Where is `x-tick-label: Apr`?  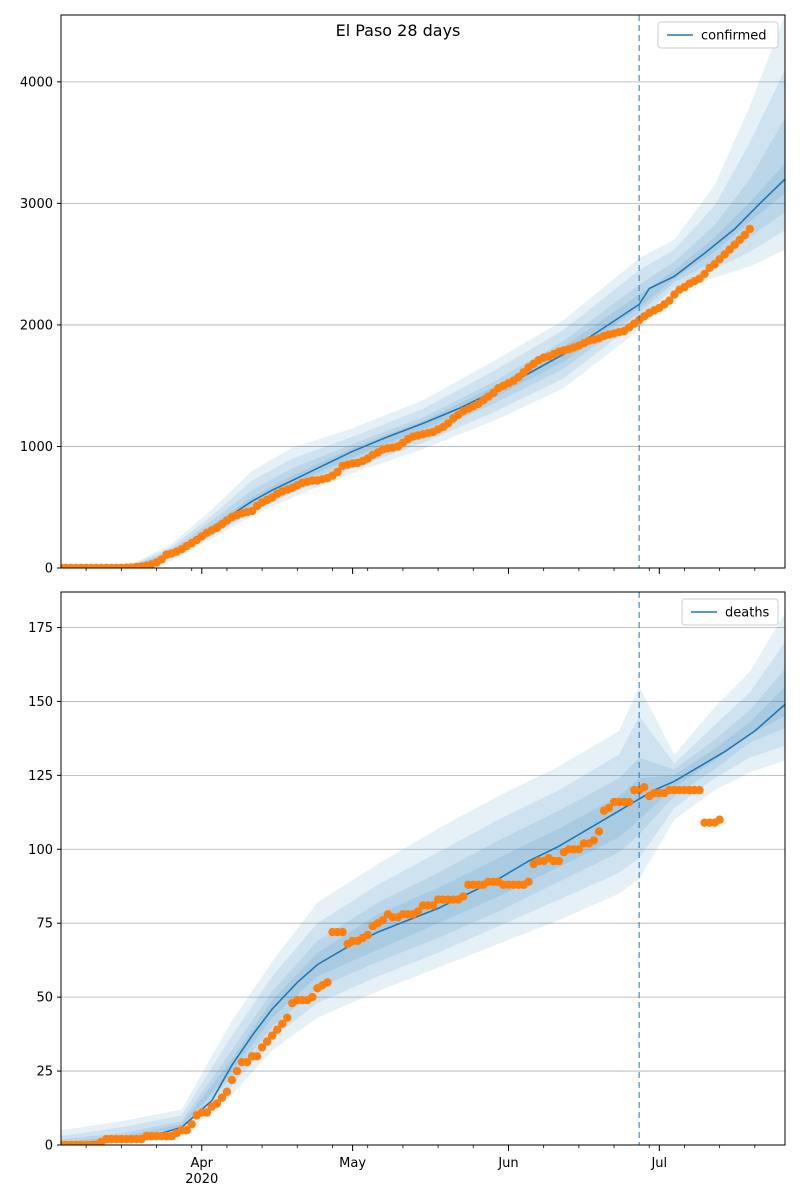
x-tick-label: Apr is located at coordinates (202, 1163).